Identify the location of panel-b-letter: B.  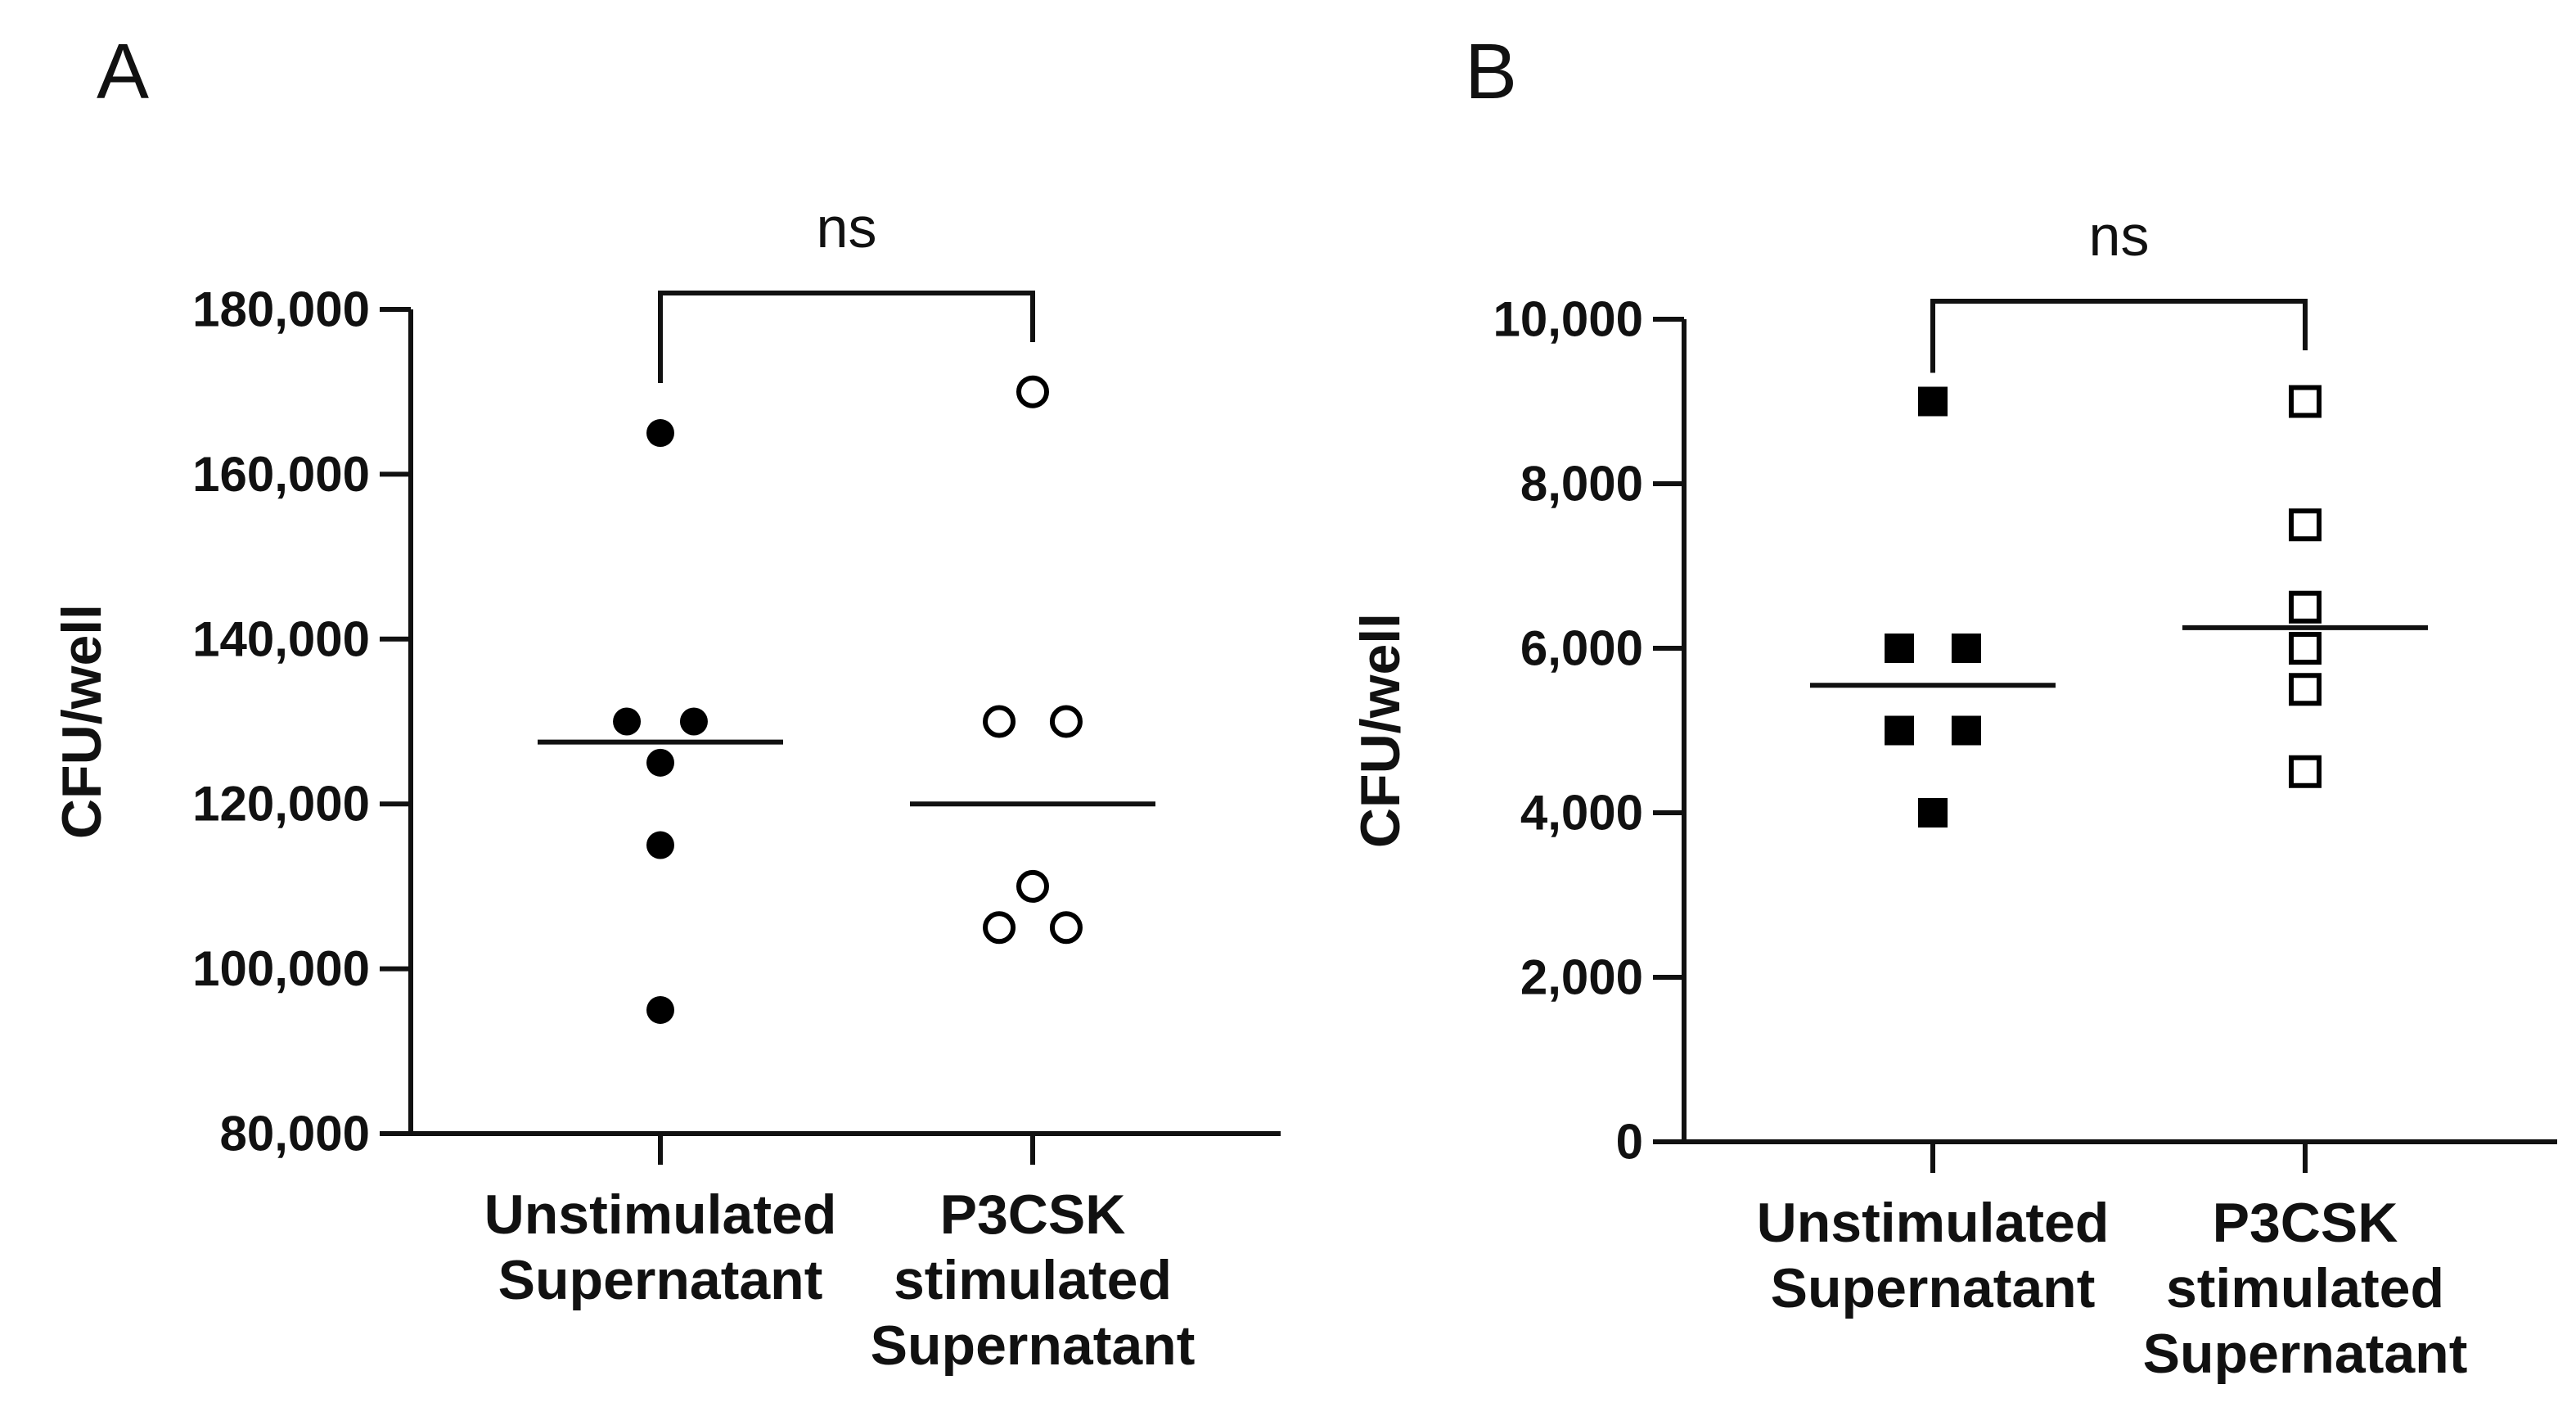
(1491, 71).